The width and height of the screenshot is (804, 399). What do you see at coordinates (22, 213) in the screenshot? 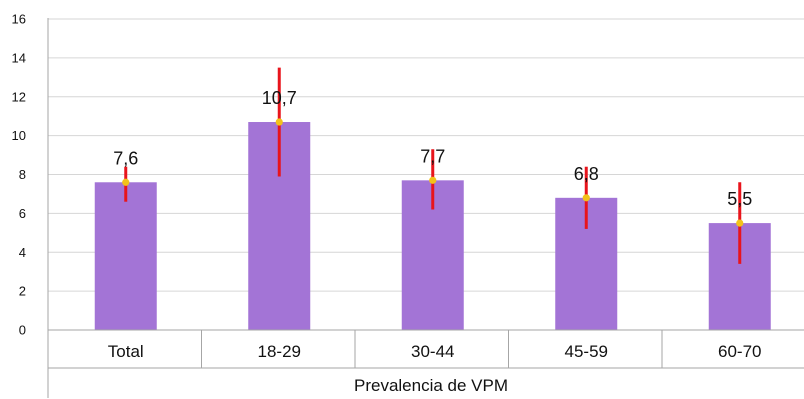
I see `y-tick-label: 6` at bounding box center [22, 213].